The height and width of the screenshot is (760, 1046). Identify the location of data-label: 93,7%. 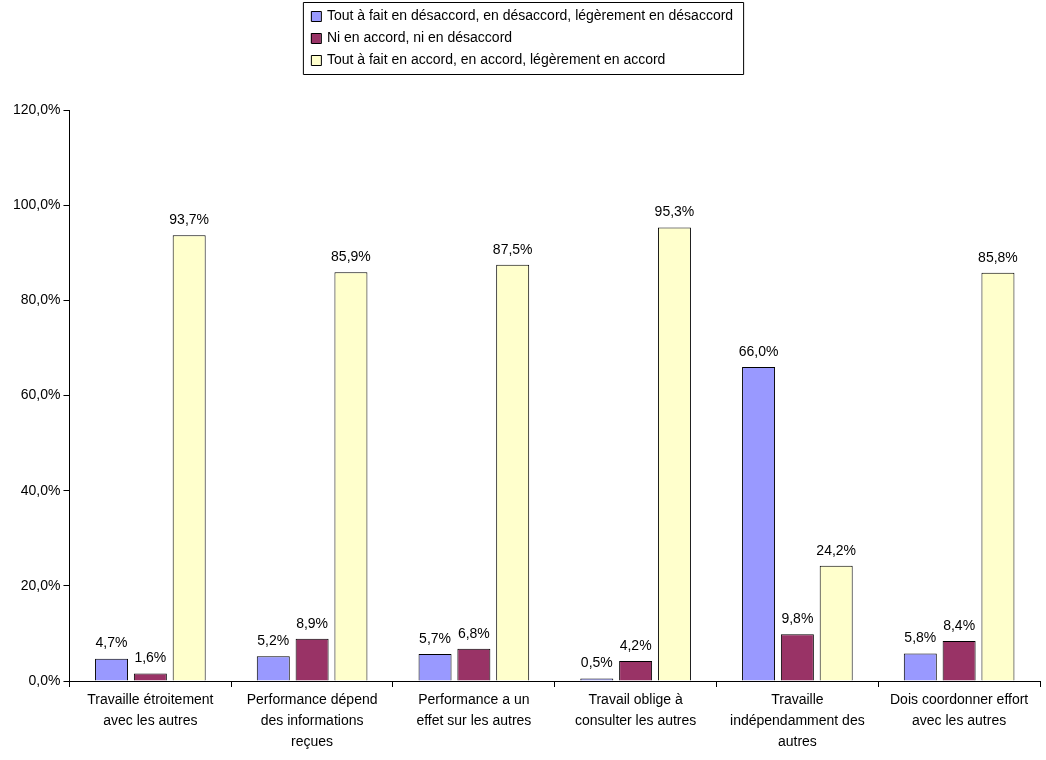
(189, 219).